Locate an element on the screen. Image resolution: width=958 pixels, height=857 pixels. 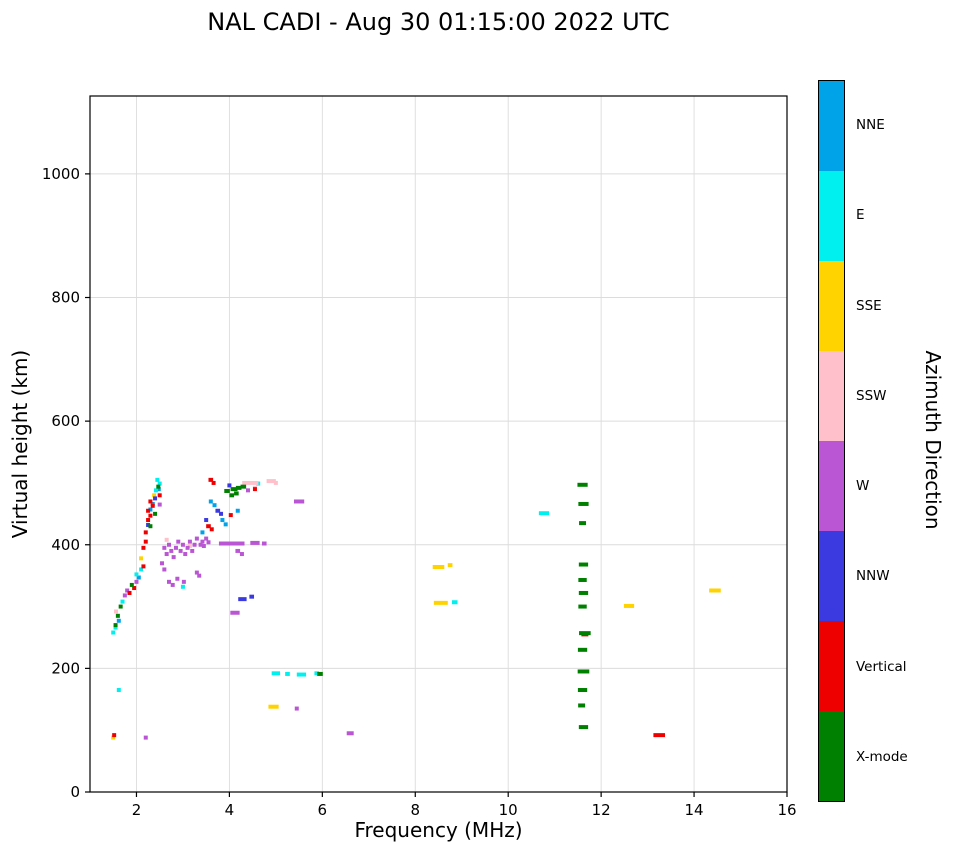
x-tick-label: 12 is located at coordinates (601, 810).